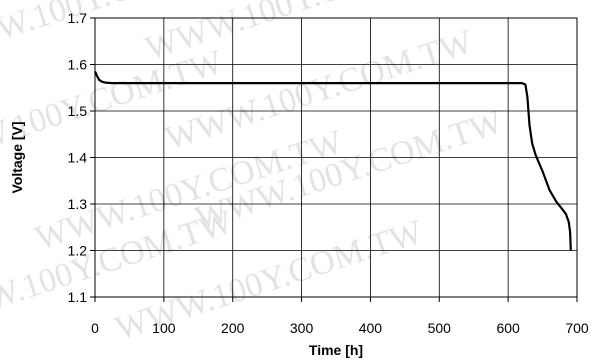  I want to click on y-tick-label: 1.6, so click(78, 65).